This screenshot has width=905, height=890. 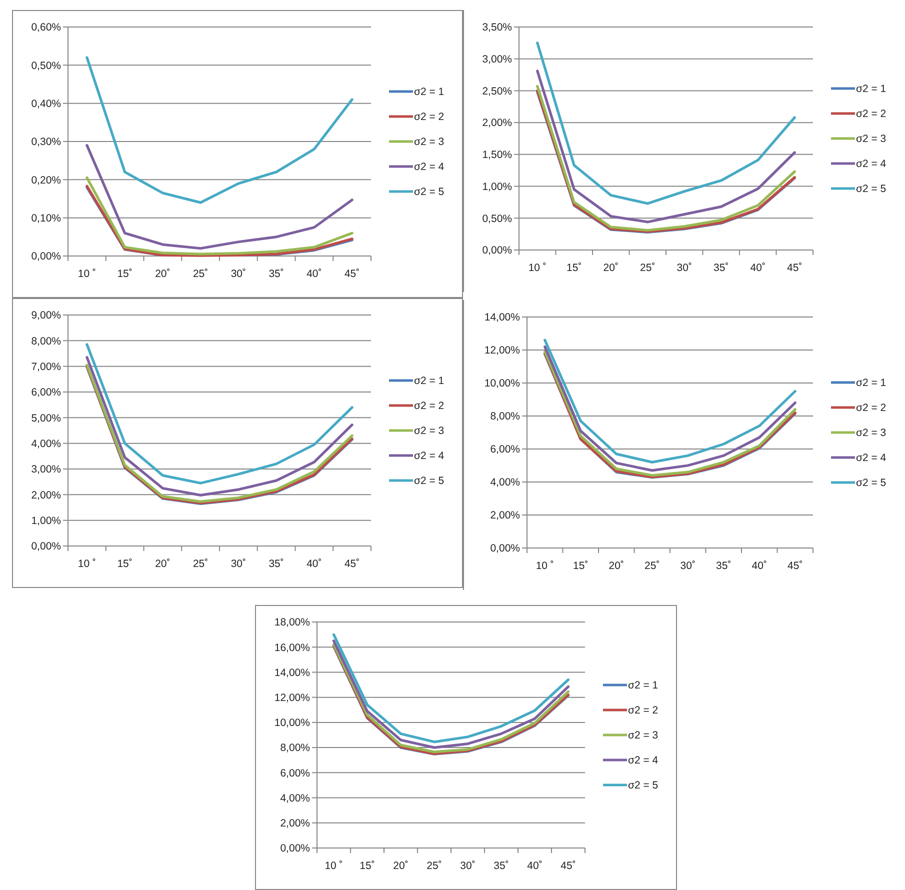 What do you see at coordinates (292, 648) in the screenshot?
I see `y-tick-label: 16,00%` at bounding box center [292, 648].